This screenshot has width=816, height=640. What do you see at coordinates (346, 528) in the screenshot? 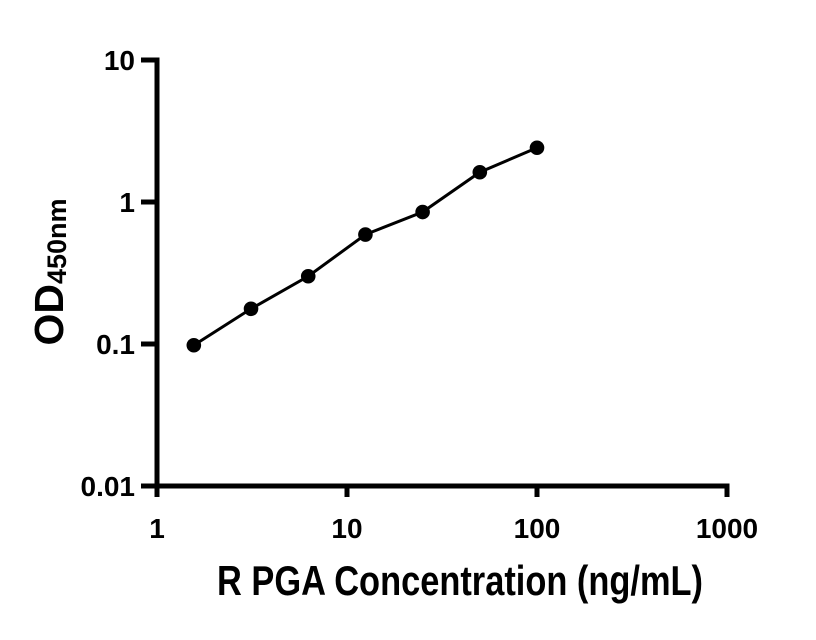
I see `x-tick-label: 10` at bounding box center [346, 528].